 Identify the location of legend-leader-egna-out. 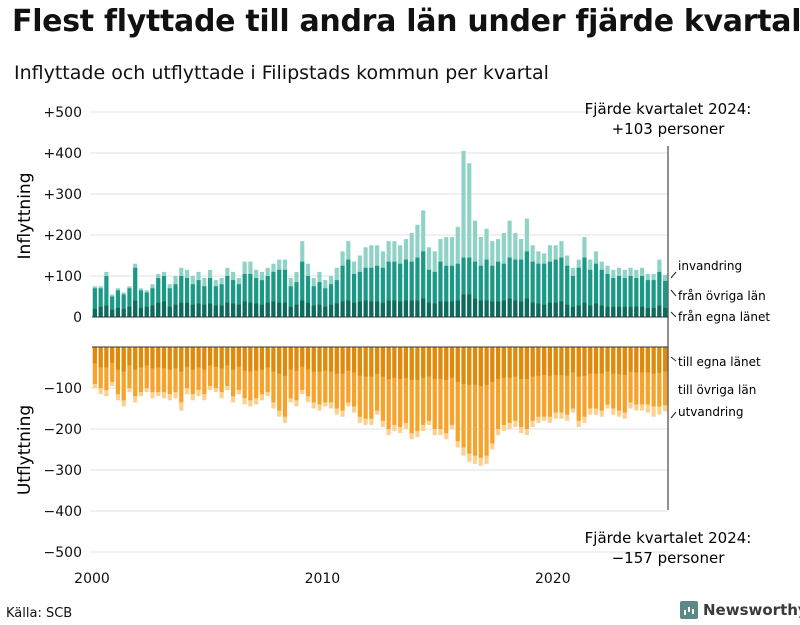
(673, 359).